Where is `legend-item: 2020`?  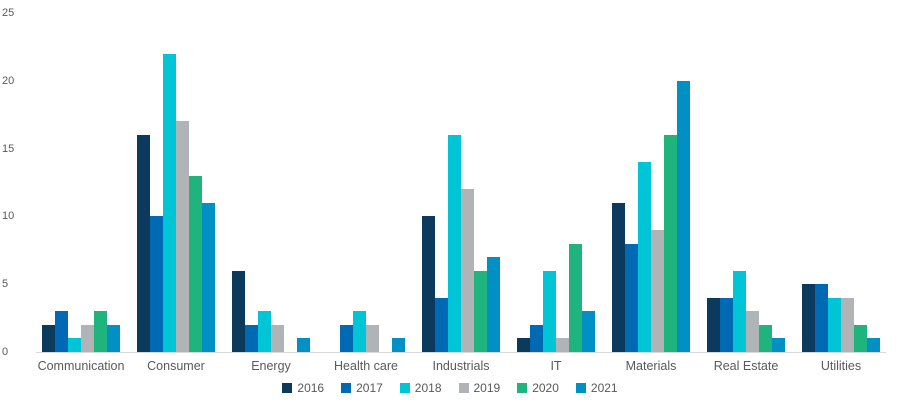 legend-item: 2020 is located at coordinates (538, 388).